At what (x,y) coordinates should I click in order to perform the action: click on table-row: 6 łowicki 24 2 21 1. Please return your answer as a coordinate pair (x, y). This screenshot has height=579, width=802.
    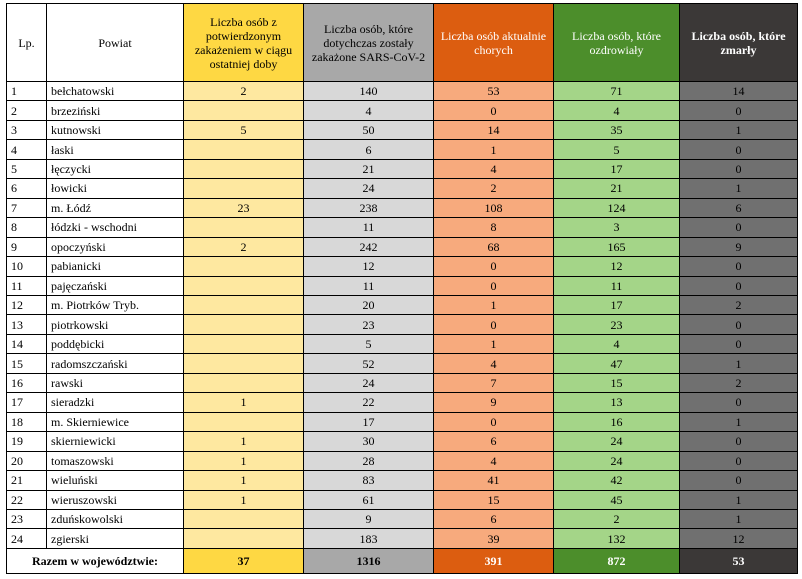
    Looking at the image, I should click on (402, 188).